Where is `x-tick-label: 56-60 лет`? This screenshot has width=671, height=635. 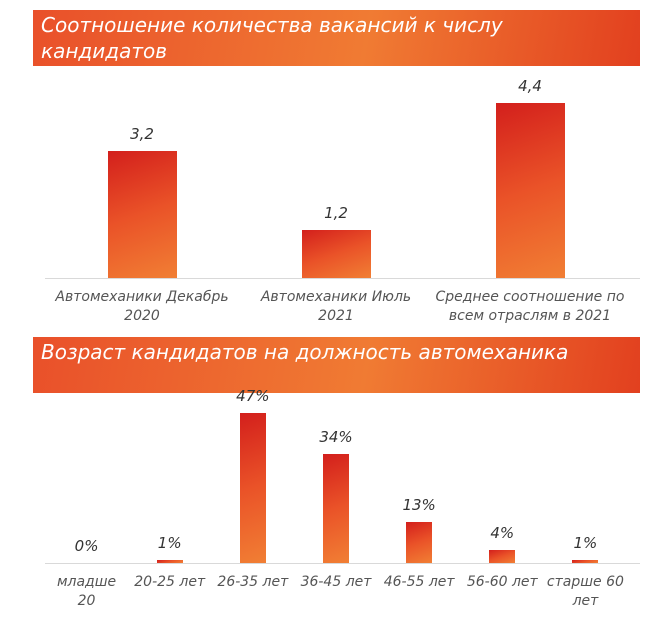 x-tick-label: 56-60 лет is located at coordinates (502, 582).